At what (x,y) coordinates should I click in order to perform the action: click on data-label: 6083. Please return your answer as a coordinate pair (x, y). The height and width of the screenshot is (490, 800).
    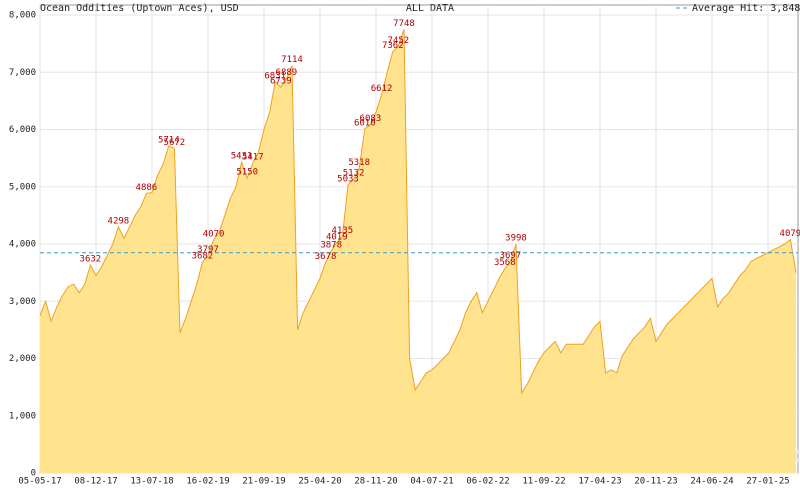
    Looking at the image, I should click on (371, 119).